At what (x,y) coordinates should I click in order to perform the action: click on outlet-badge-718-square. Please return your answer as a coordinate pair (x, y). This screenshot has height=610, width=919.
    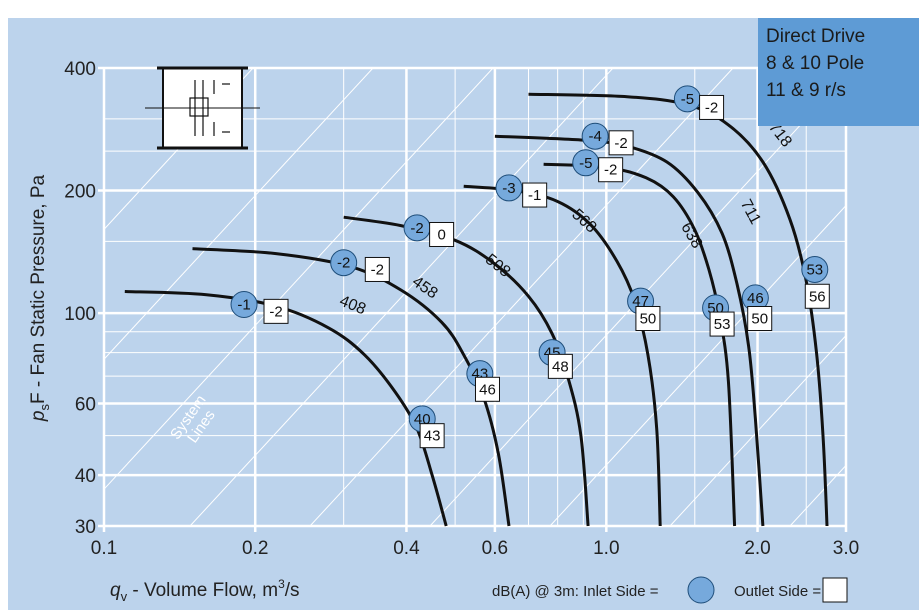
    Looking at the image, I should click on (712, 107).